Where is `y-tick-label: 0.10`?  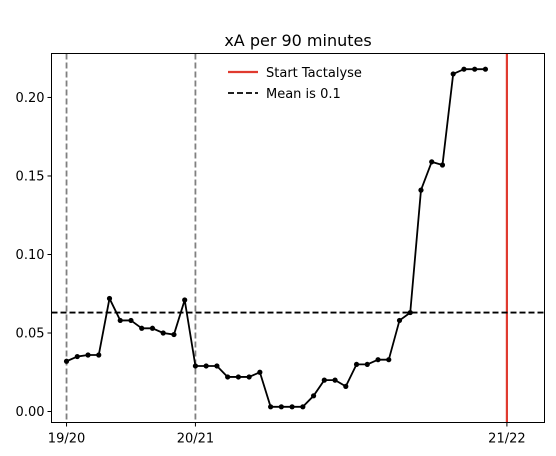
y-tick-label: 0.10 is located at coordinates (30, 255).